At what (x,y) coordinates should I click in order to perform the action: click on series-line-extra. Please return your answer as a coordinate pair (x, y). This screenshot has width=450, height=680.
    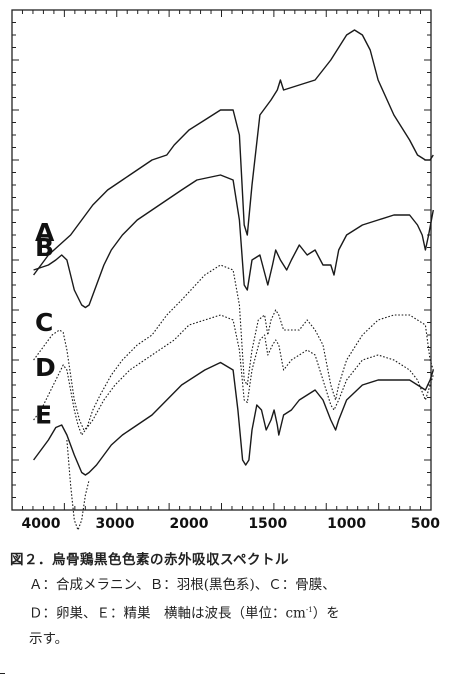
    Looking at the image, I should click on (78, 485).